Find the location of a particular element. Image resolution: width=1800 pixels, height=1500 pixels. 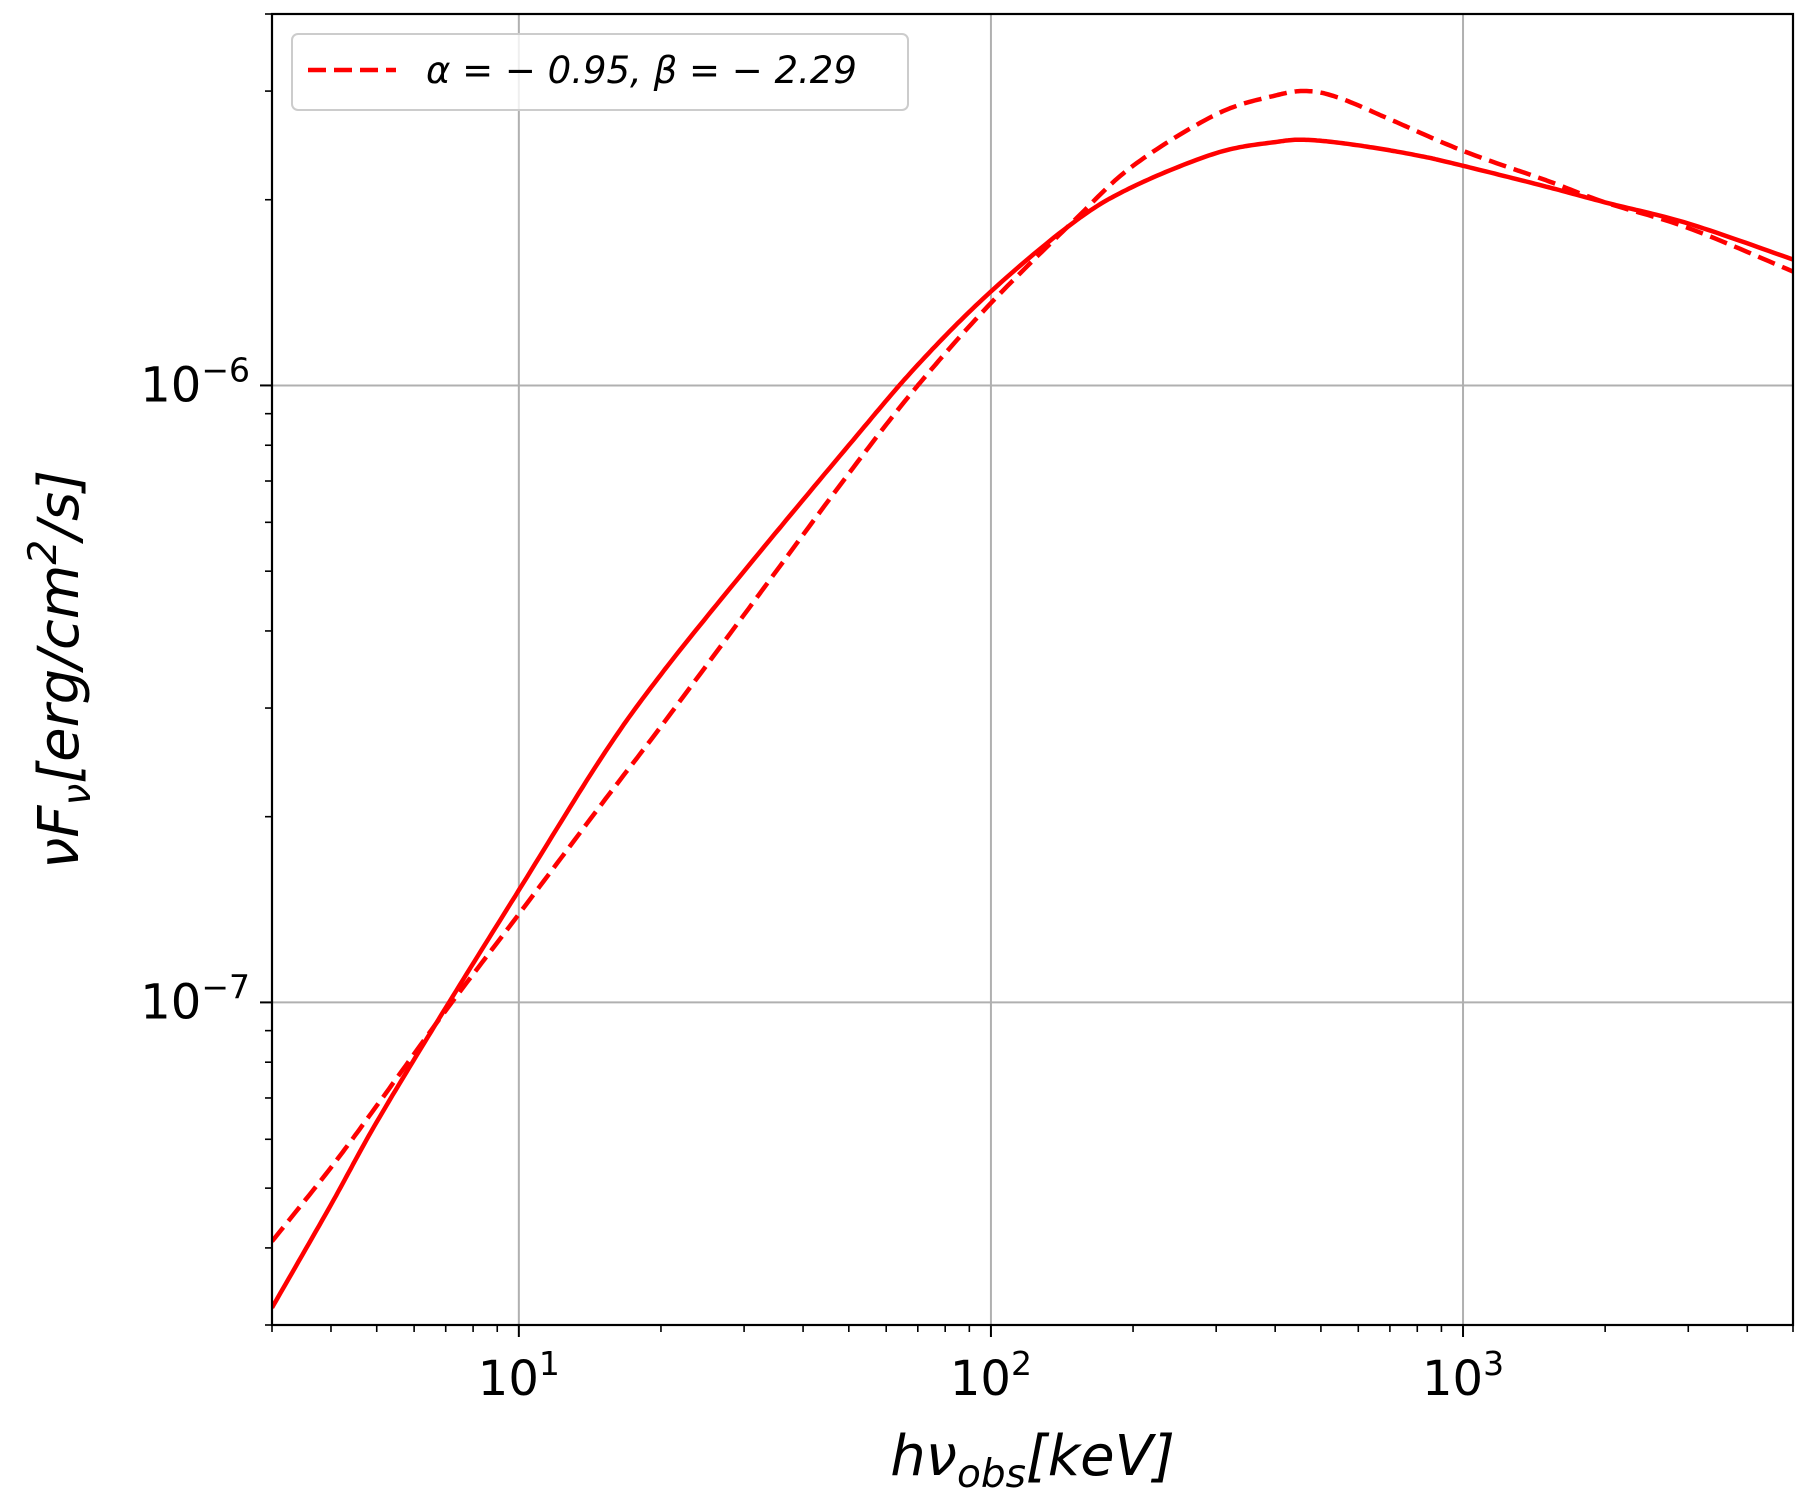

x-tick-label: 10² is located at coordinates (991, 1375).